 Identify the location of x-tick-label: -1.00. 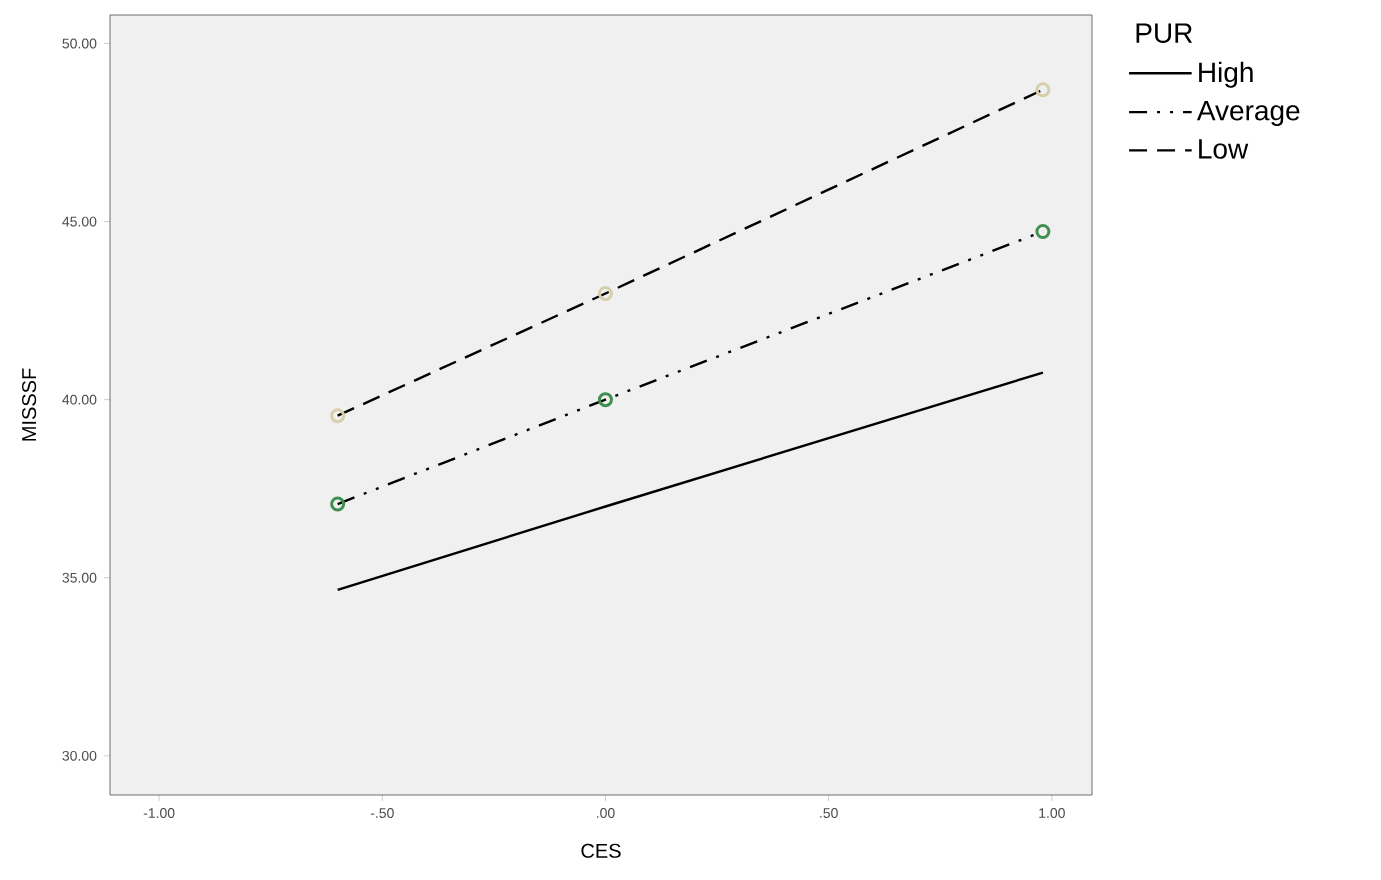
(159, 813).